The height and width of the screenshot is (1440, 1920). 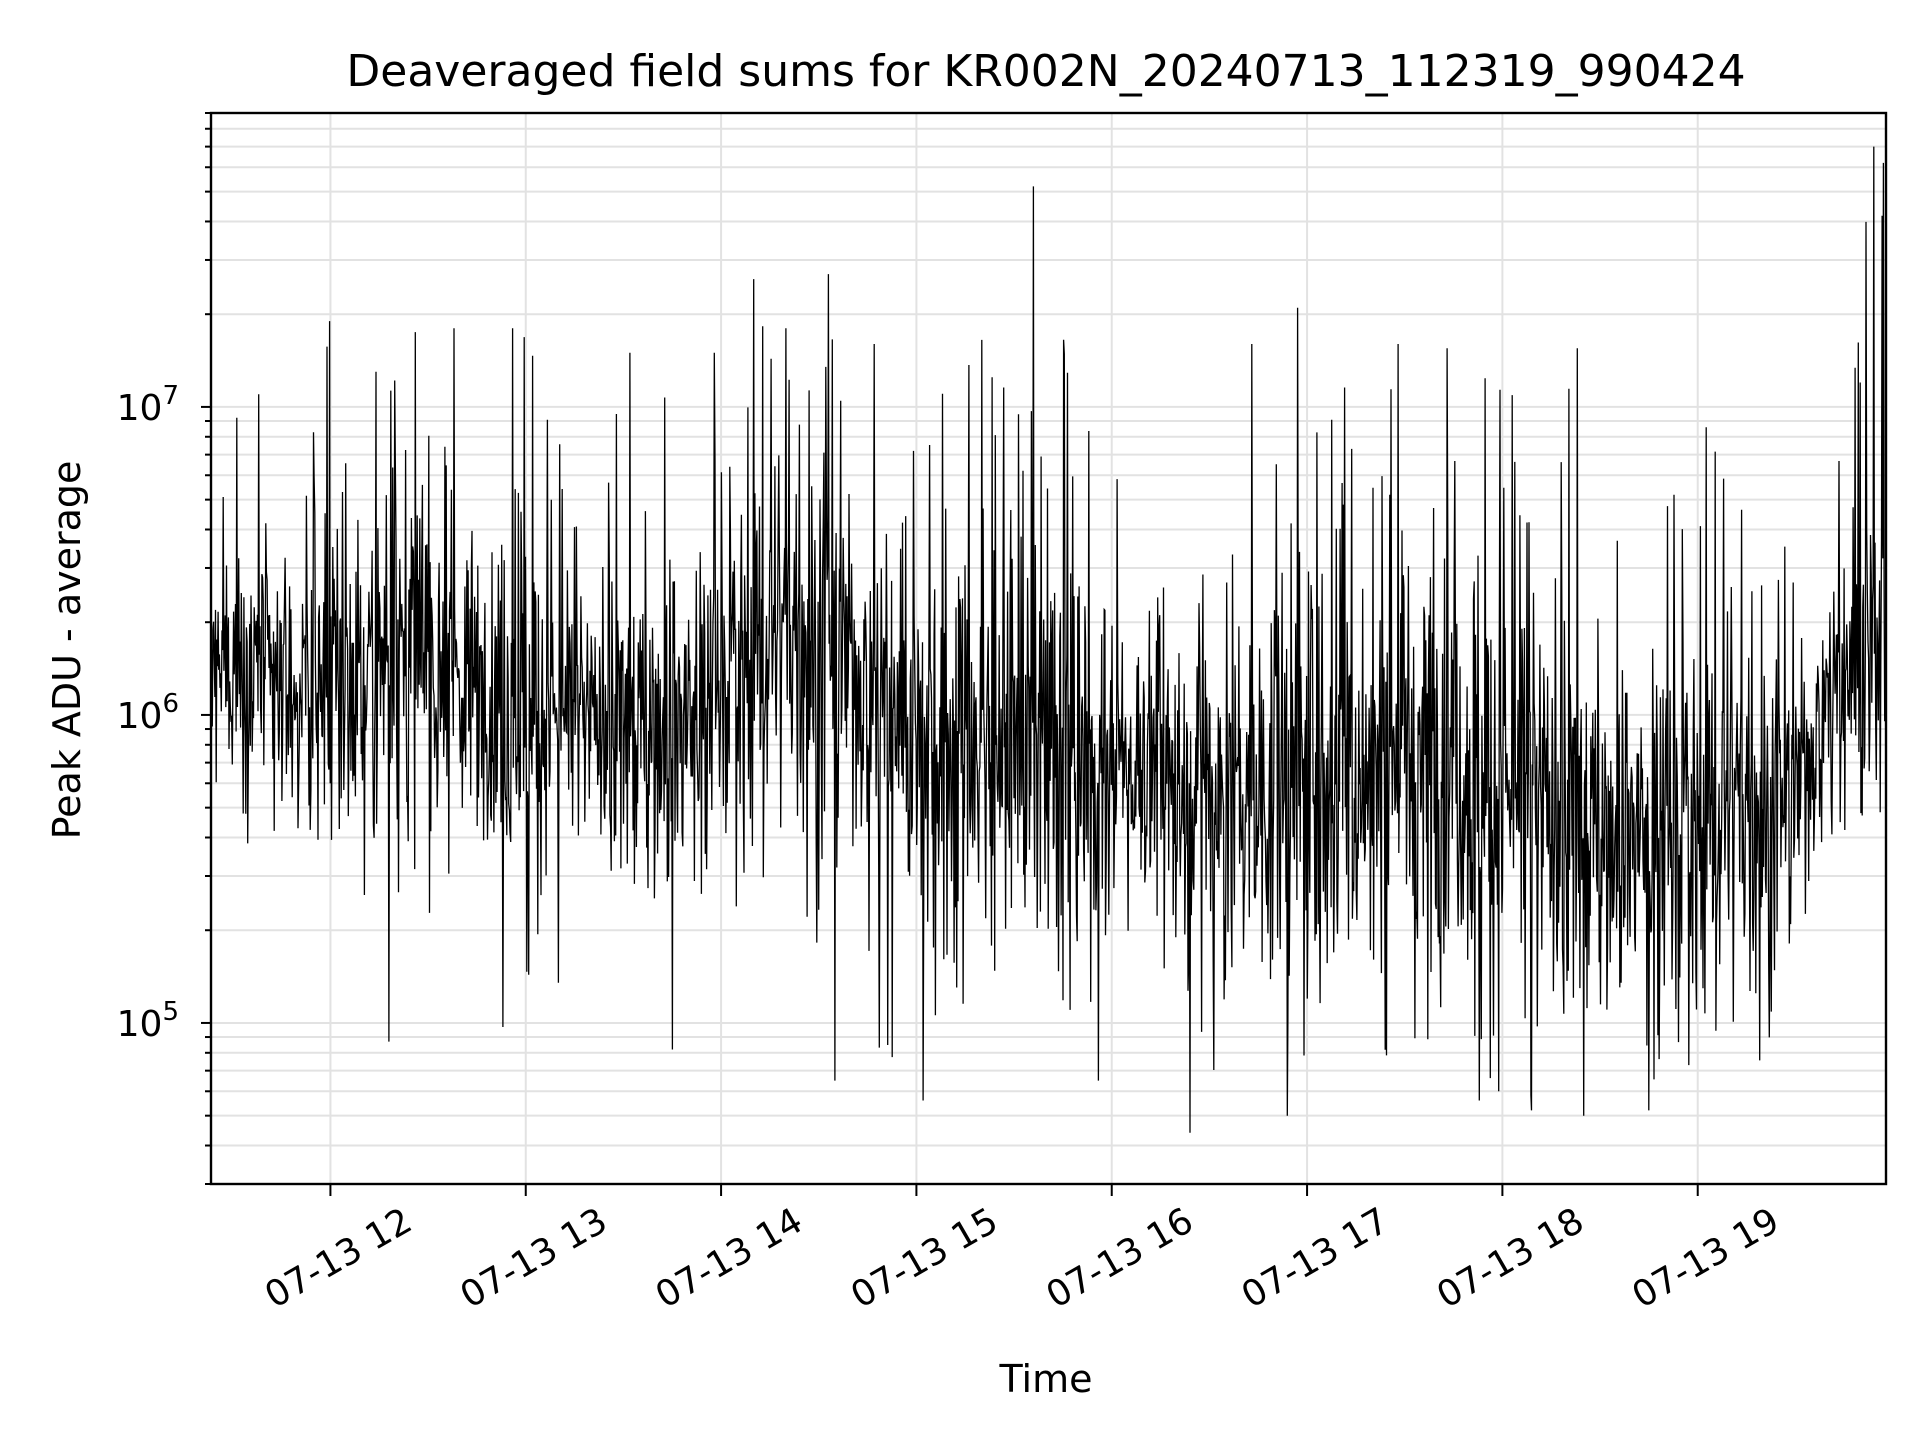 I want to click on y-axis: 10⁵ 10⁶ 10⁷, so click(x=164, y=648).